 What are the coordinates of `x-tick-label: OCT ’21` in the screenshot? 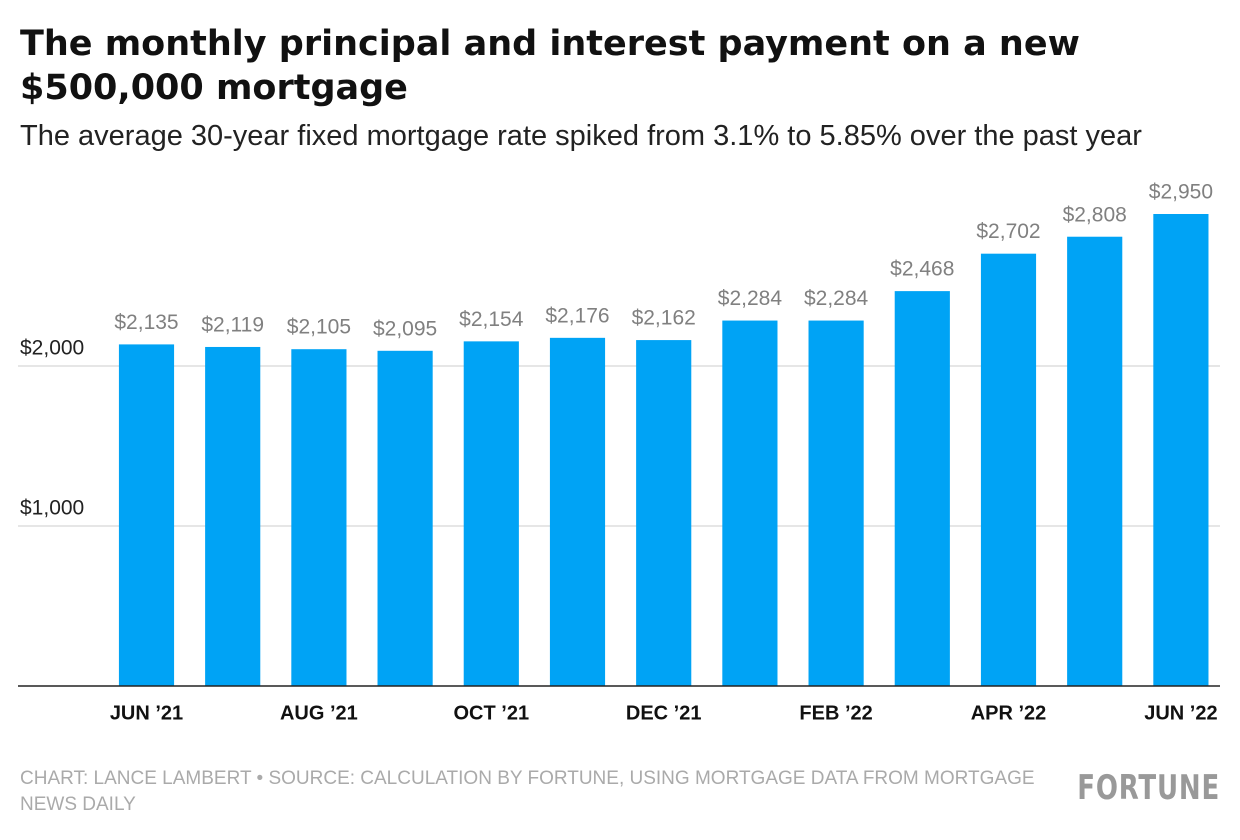 It's located at (492, 713).